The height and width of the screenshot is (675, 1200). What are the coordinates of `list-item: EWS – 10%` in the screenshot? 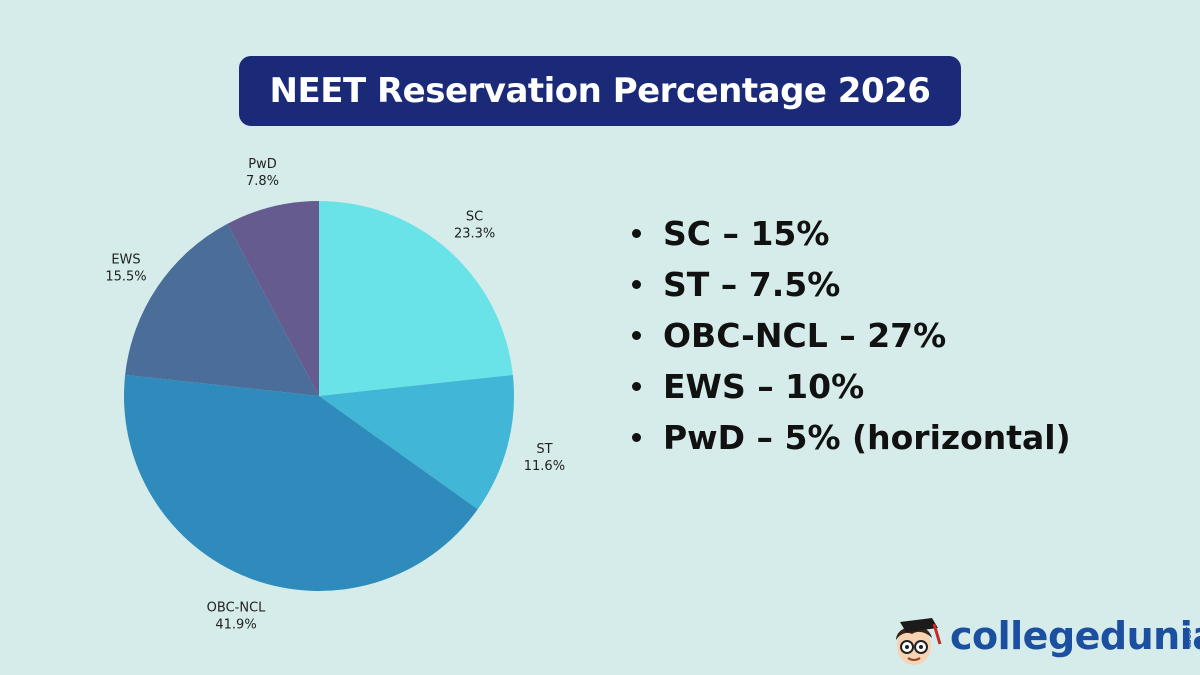 It's located at (851, 386).